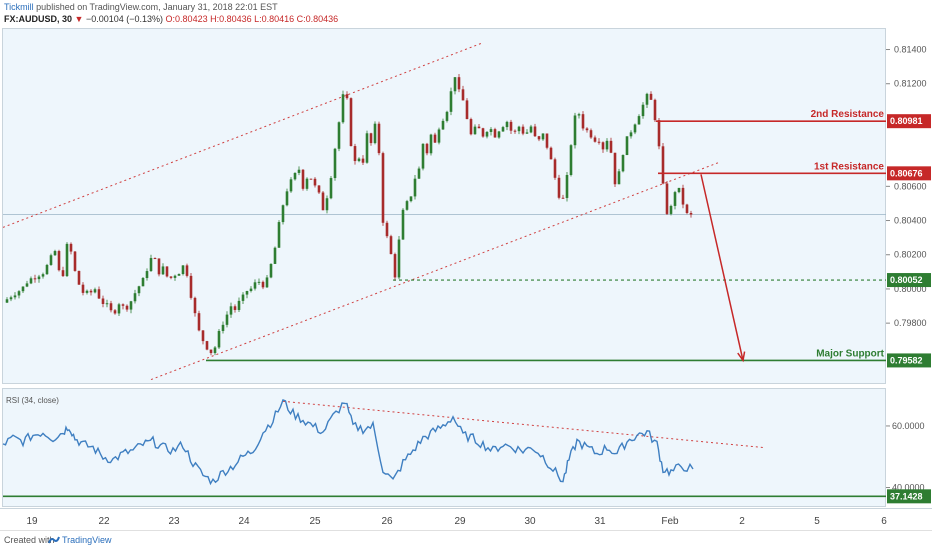  Describe the element at coordinates (530, 521) in the screenshot. I see `date-tick-label: 30` at that location.